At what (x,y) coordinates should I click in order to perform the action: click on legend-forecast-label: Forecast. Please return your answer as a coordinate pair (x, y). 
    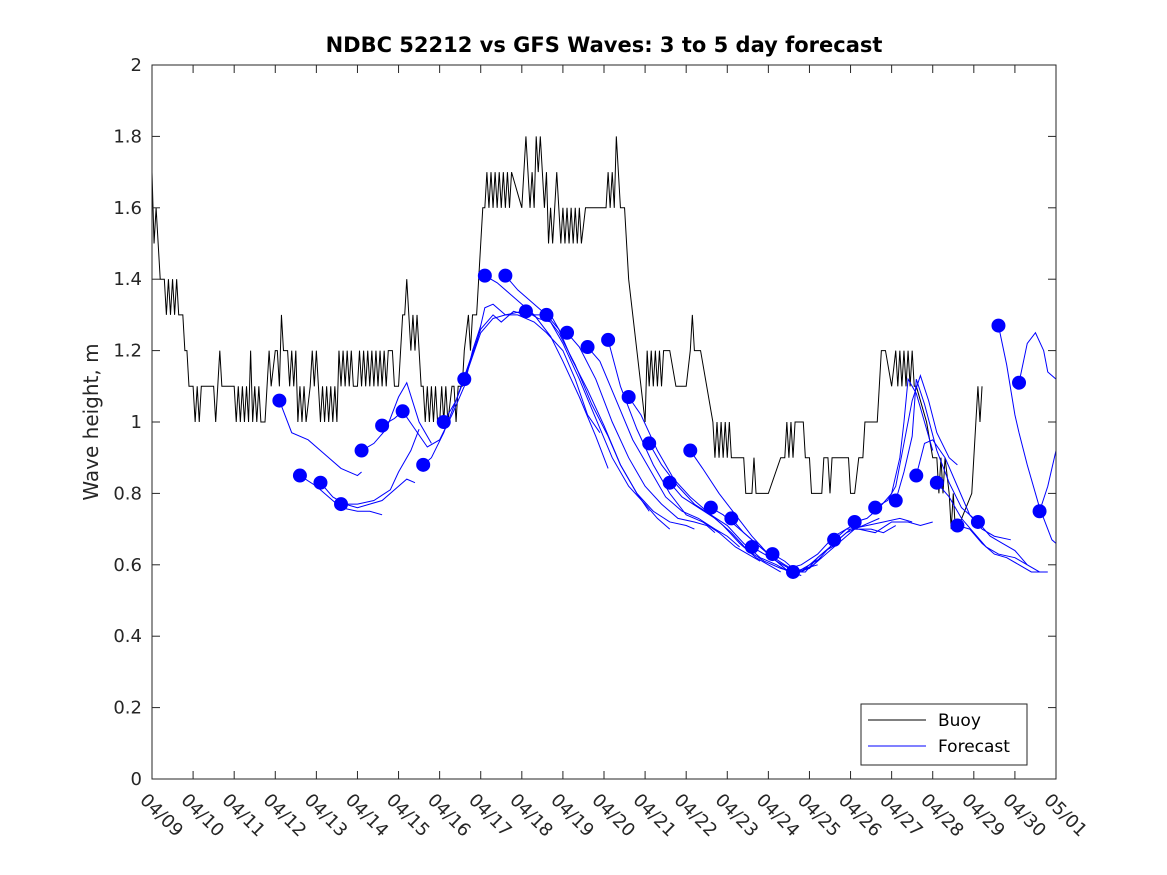
    Looking at the image, I should click on (974, 747).